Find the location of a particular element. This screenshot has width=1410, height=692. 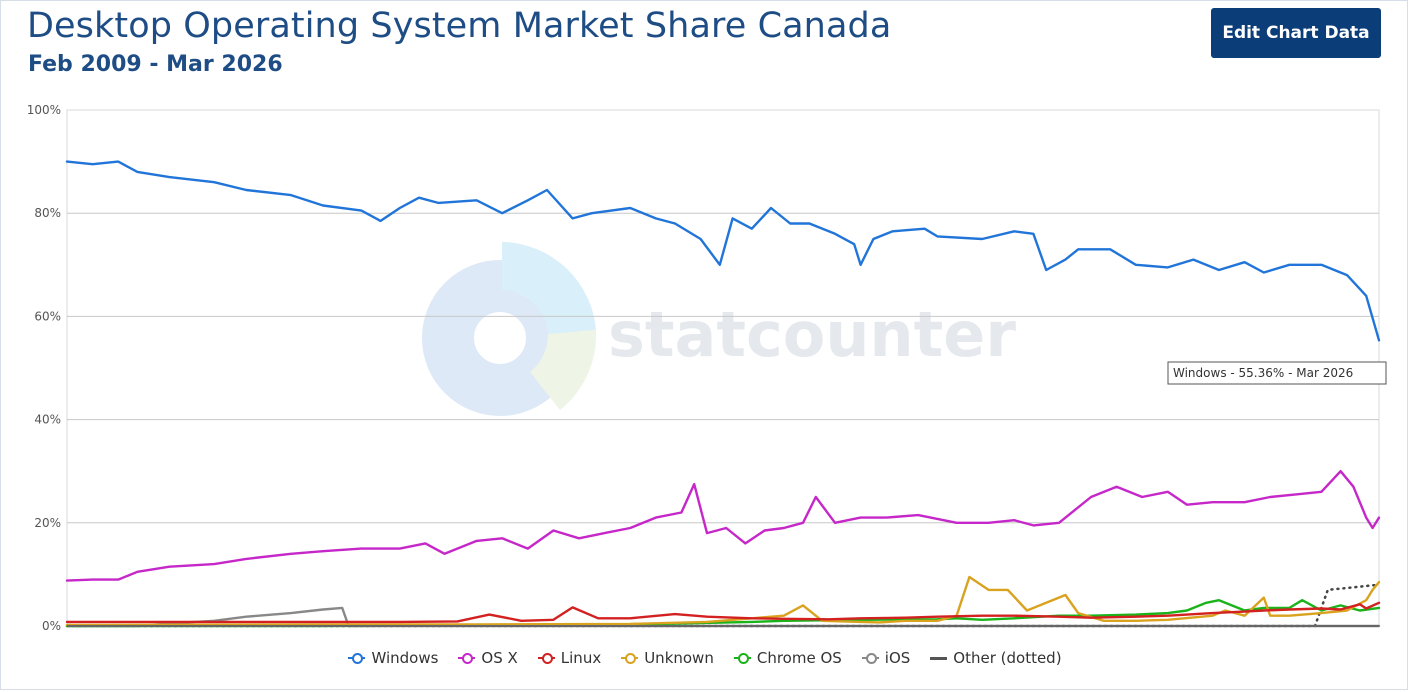

legend-item: Chrome OS is located at coordinates (787, 658).